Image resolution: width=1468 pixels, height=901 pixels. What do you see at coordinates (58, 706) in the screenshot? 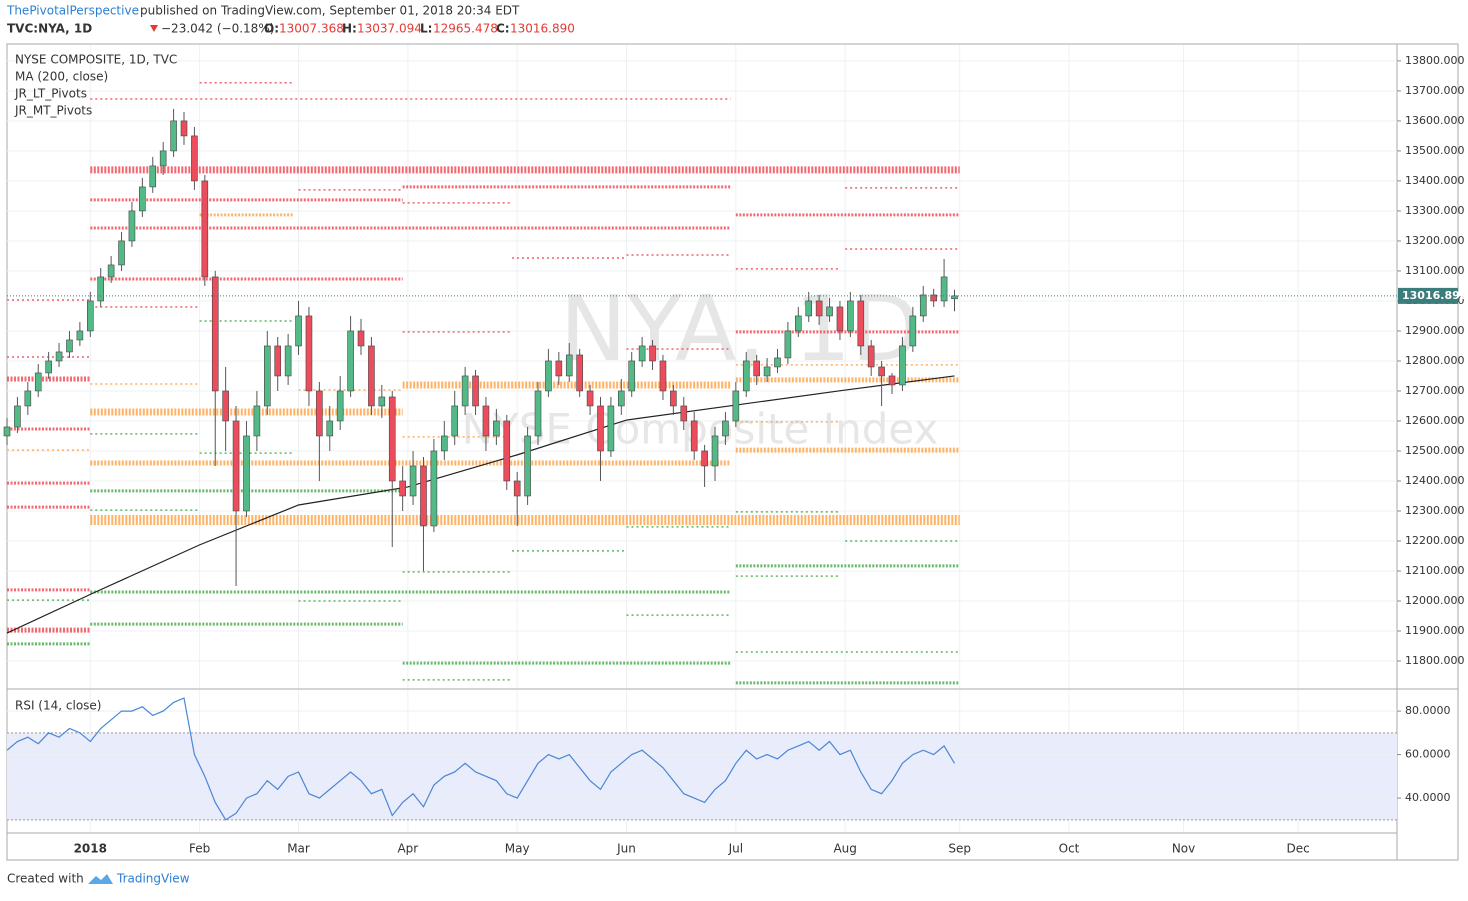
I see `rsi-title: RSI (14, close)` at bounding box center [58, 706].